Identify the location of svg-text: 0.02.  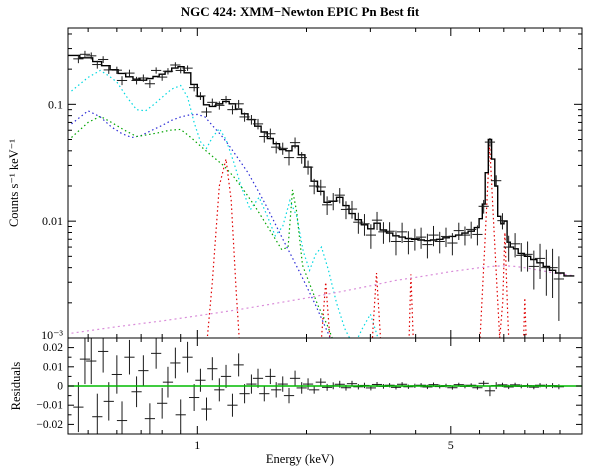
(53, 348).